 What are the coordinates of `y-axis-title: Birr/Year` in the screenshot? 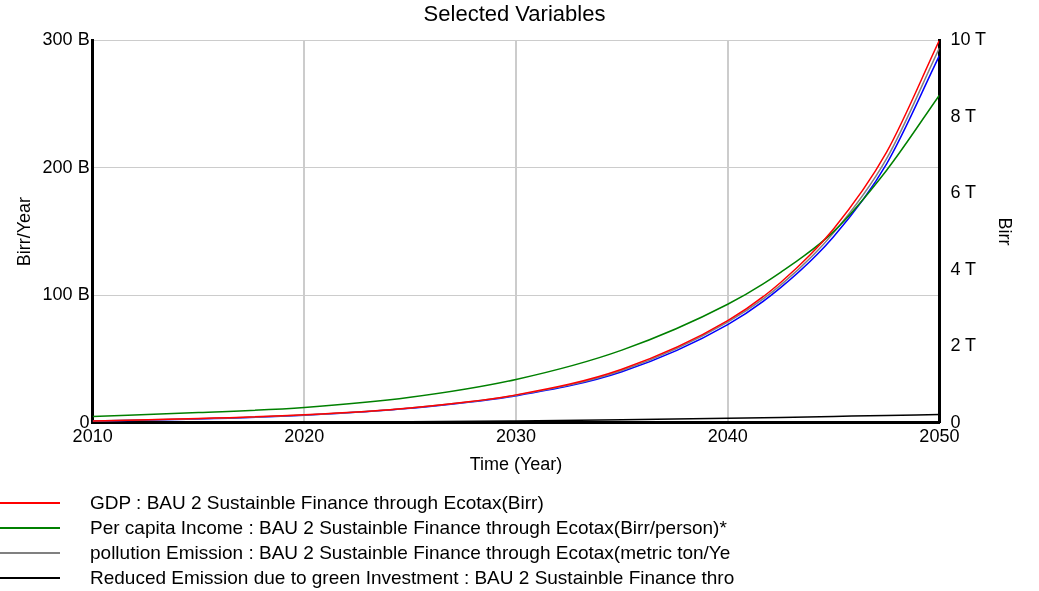 It's located at (23, 231).